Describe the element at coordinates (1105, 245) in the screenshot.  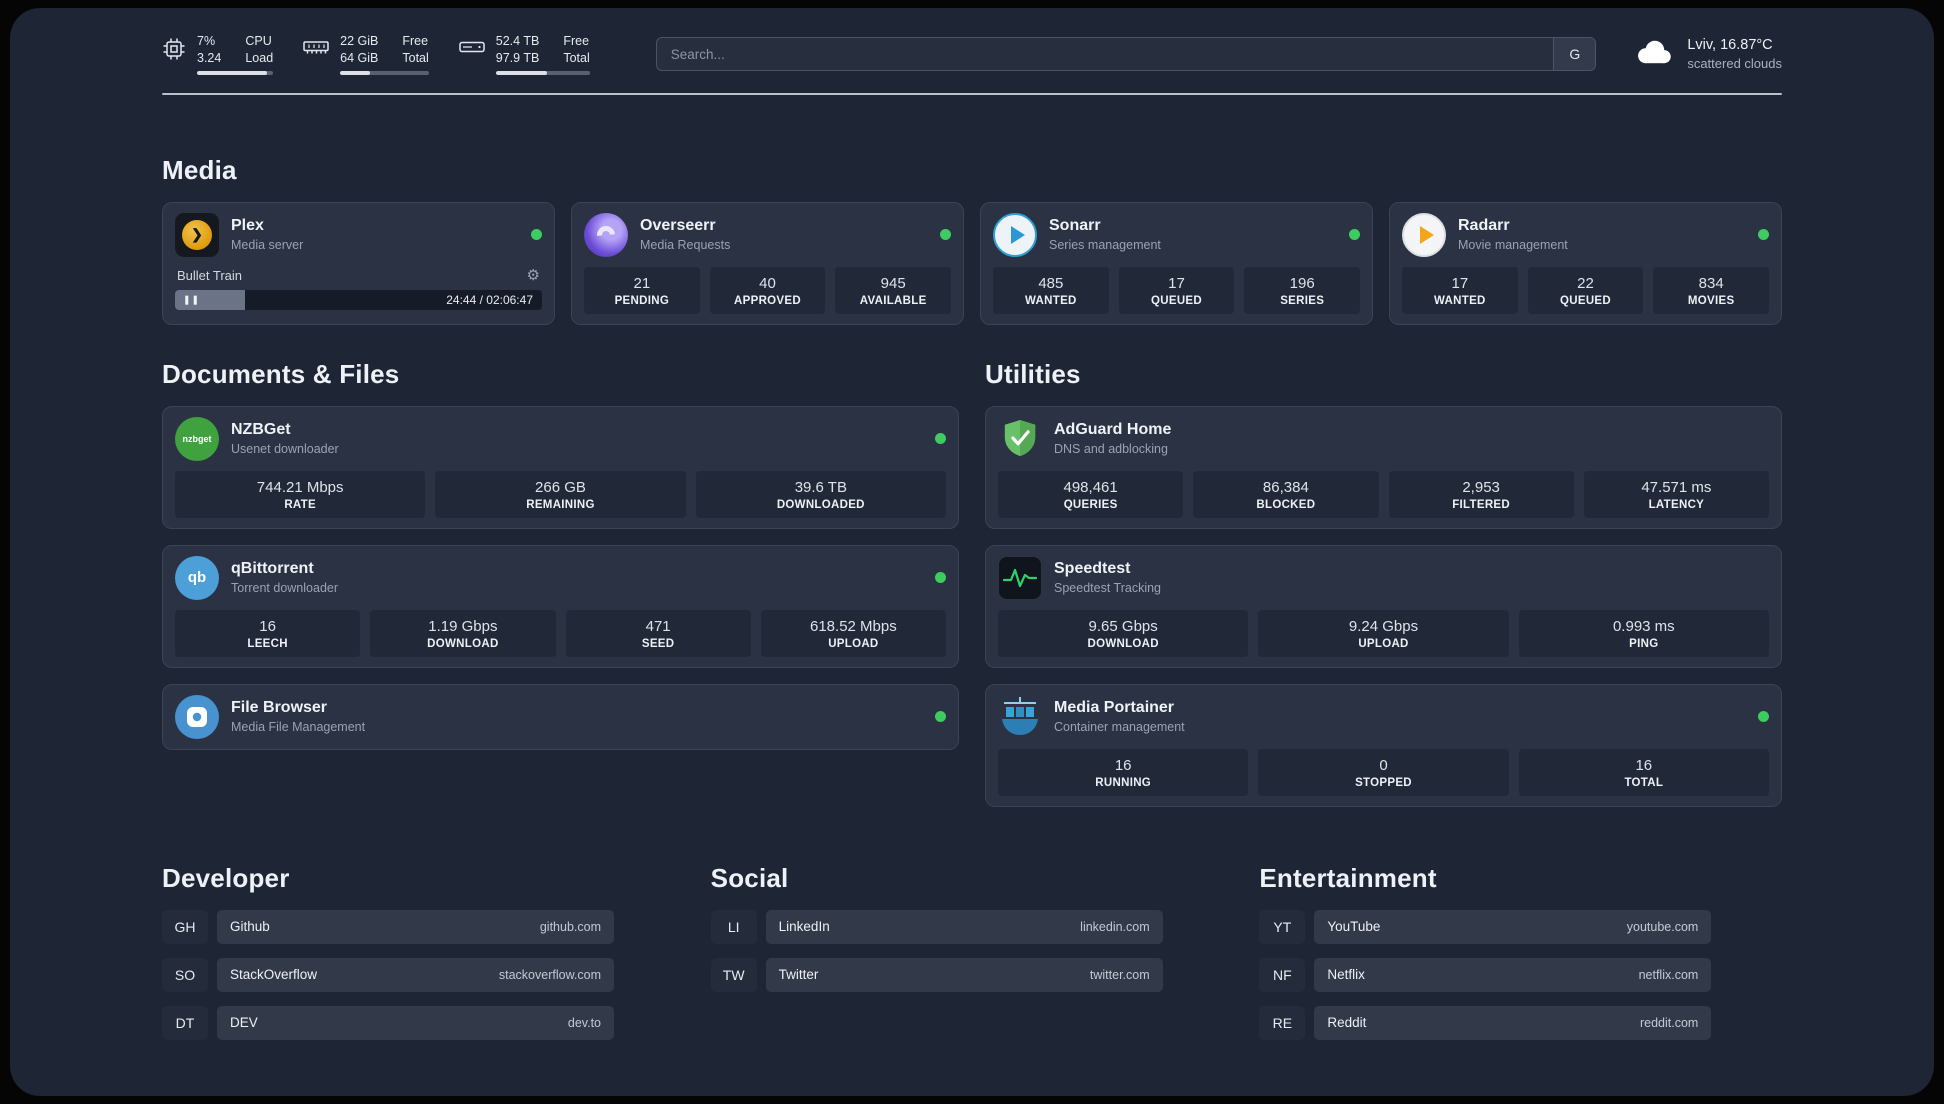
I see `app-desc: Series management` at that location.